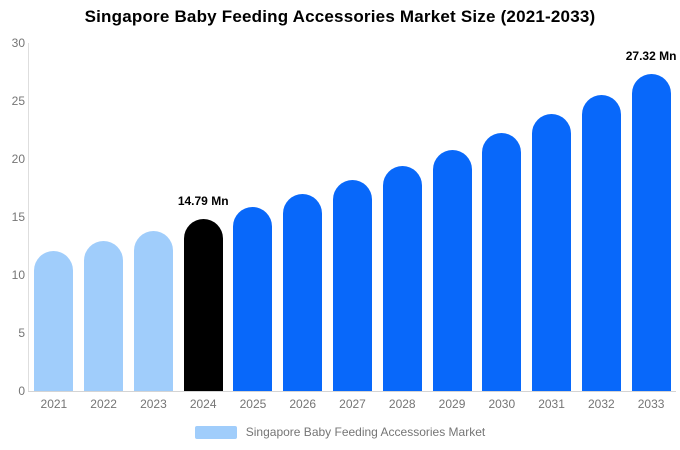  I want to click on x-tick-label-2022: 2022, so click(103, 404).